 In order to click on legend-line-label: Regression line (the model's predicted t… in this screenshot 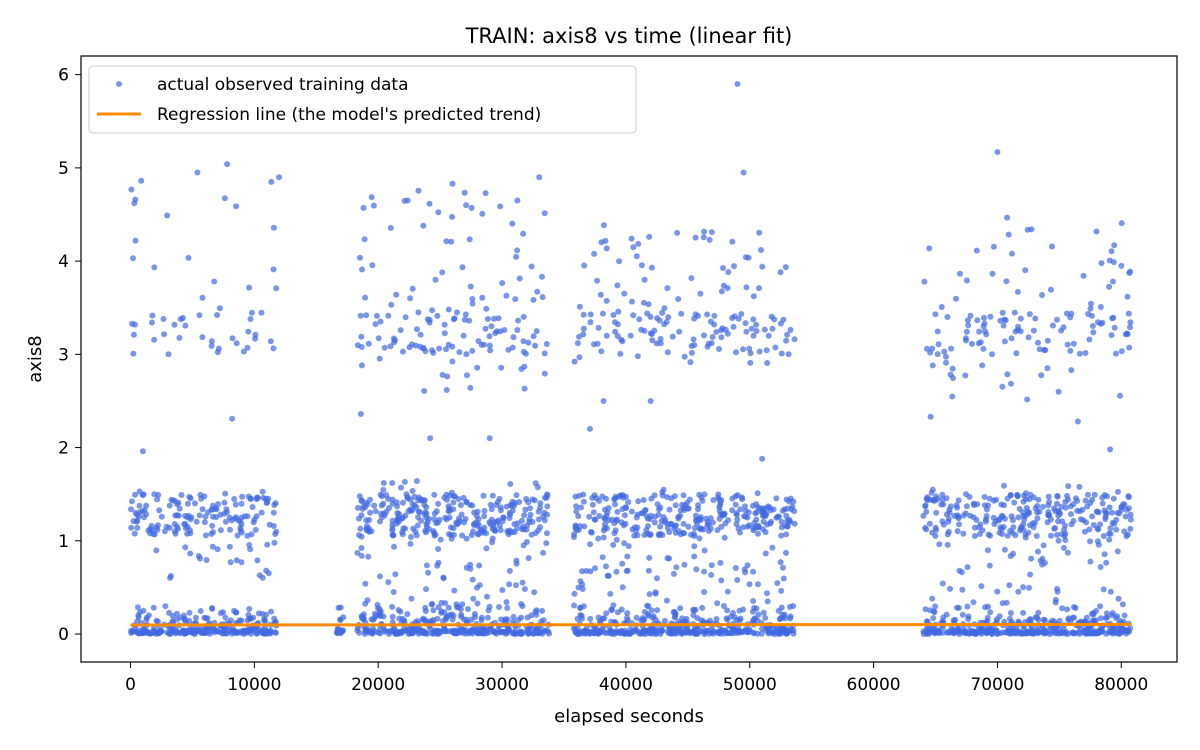, I will do `click(349, 115)`.